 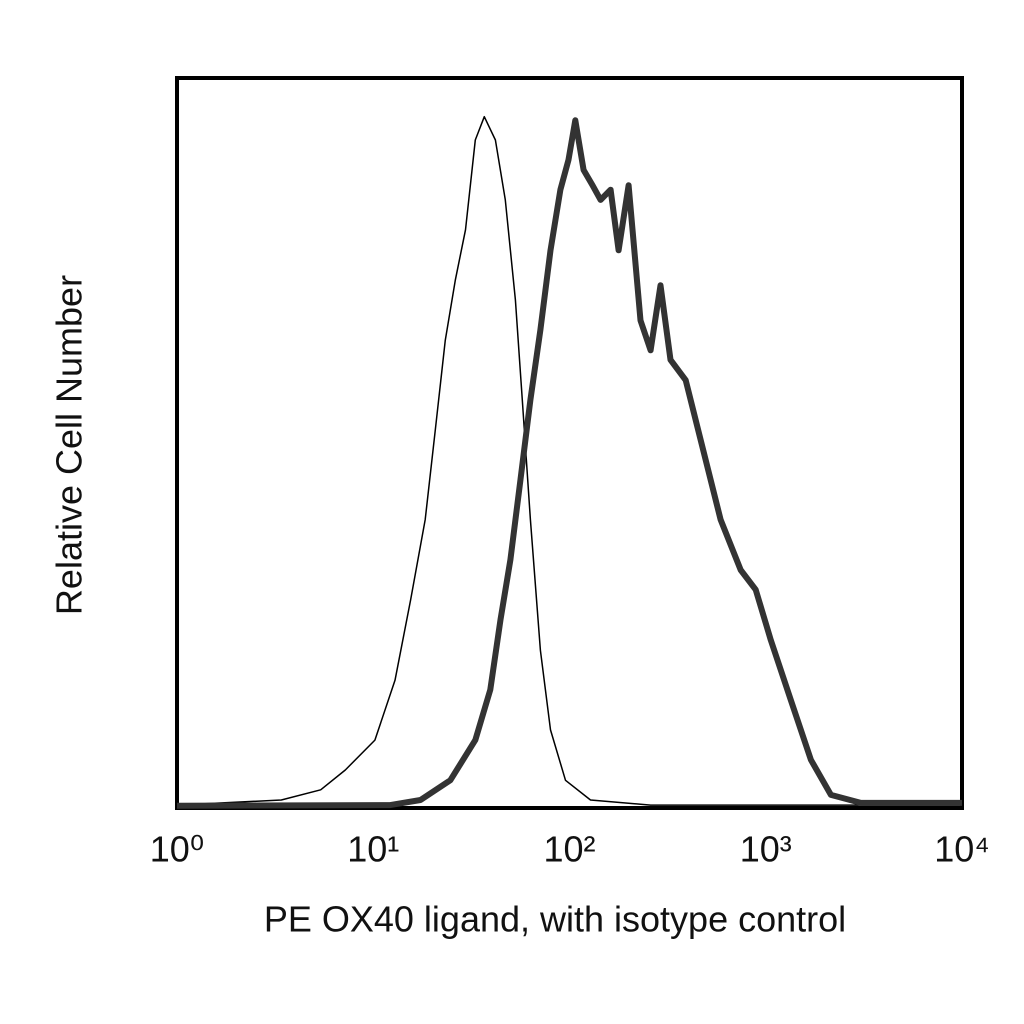 I want to click on x-tick-label: 10³, so click(x=766, y=849).